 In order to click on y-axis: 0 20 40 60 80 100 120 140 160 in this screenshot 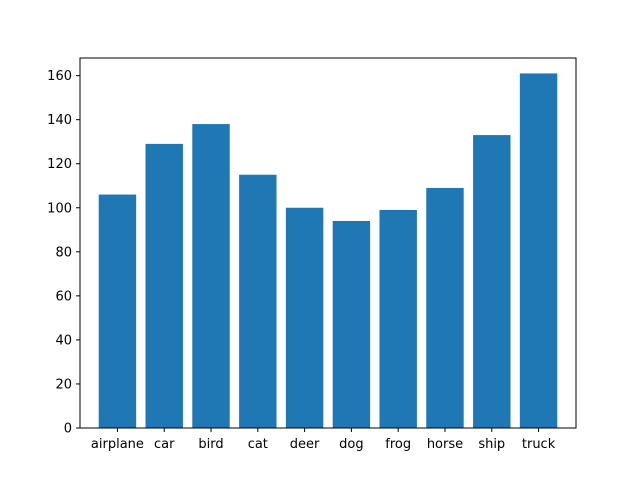, I will do `click(63, 253)`.